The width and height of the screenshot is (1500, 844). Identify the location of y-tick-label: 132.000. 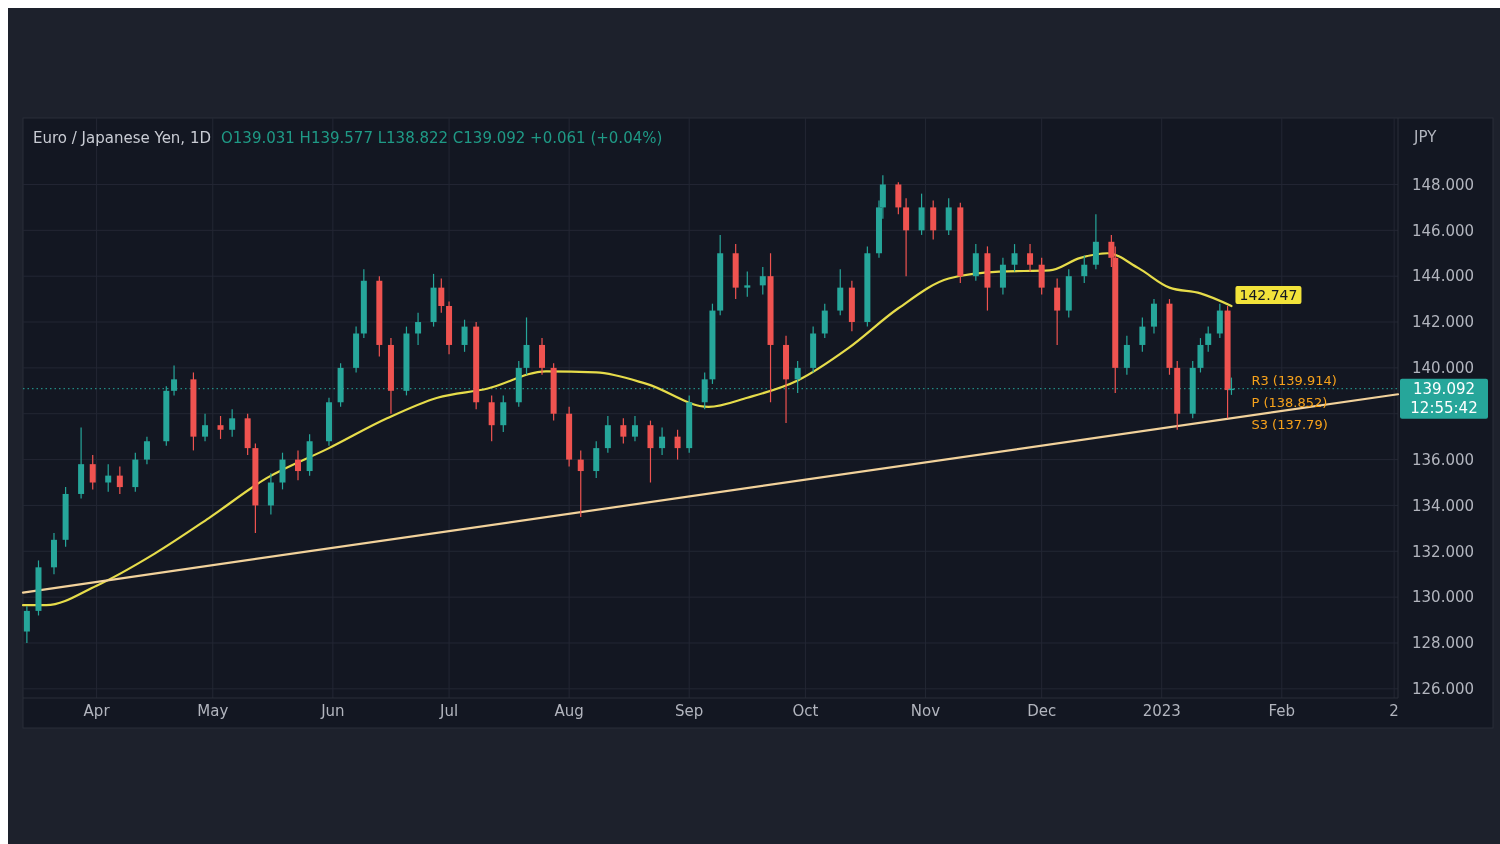
(1443, 551).